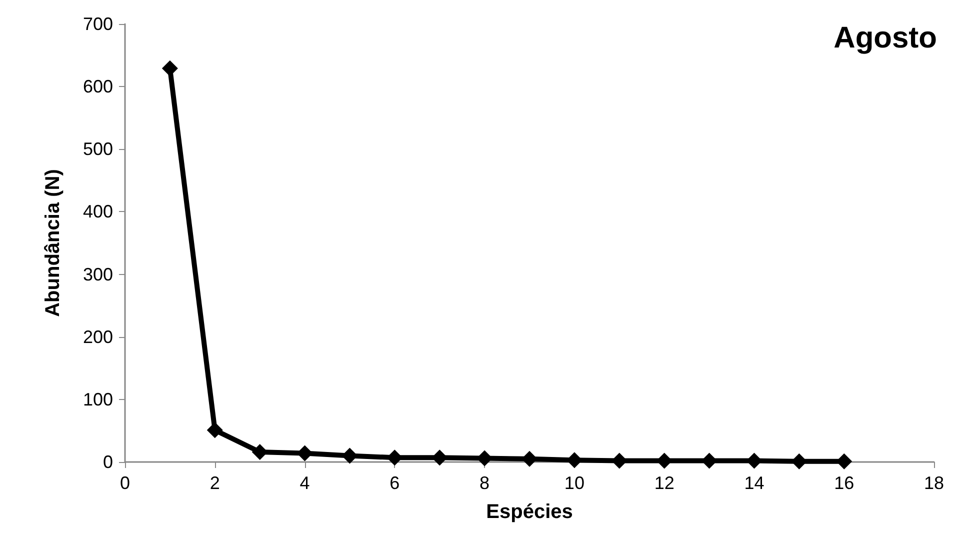  What do you see at coordinates (574, 483) in the screenshot?
I see `x-tick-label: 10` at bounding box center [574, 483].